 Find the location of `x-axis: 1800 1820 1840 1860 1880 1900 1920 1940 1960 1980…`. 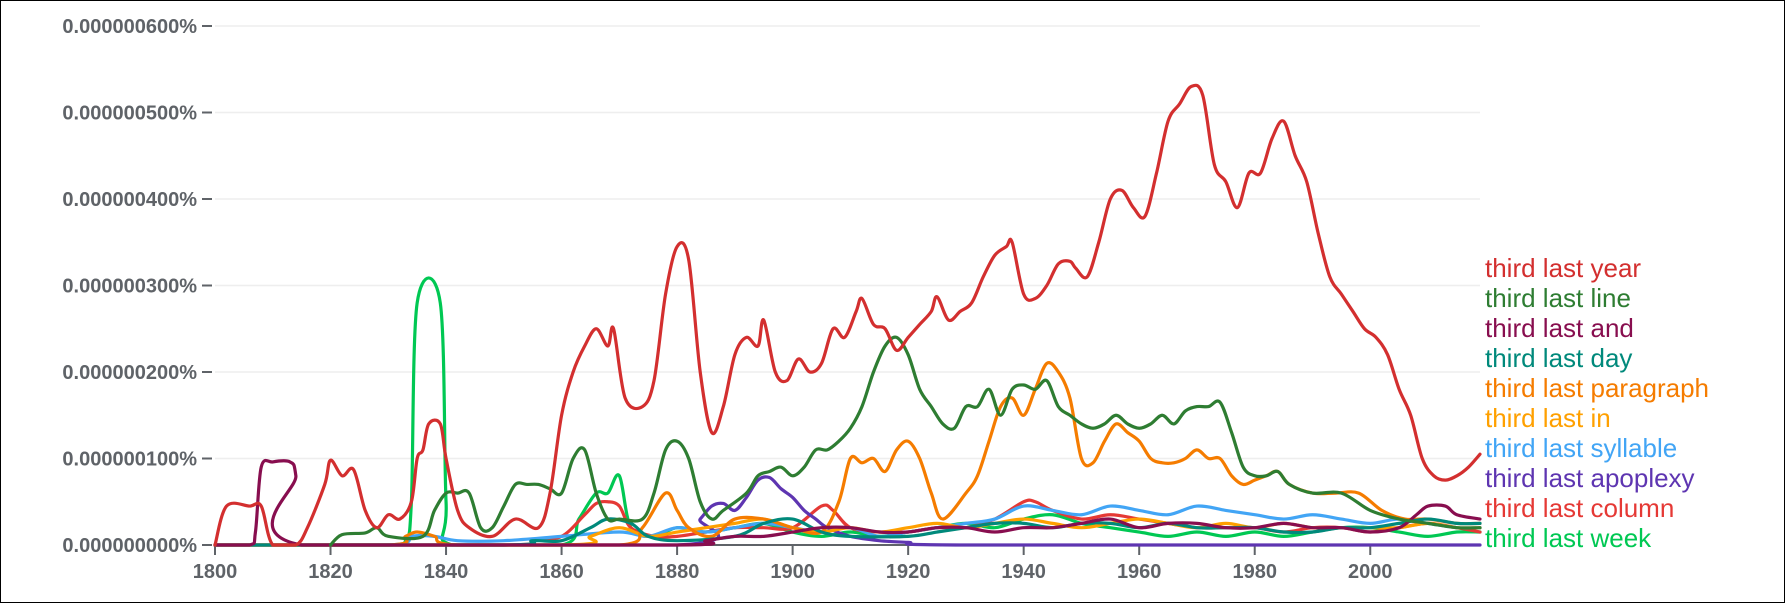

x-axis: 1800 1820 1840 1860 1880 1900 1920 1940 1960 1980… is located at coordinates (836, 563).